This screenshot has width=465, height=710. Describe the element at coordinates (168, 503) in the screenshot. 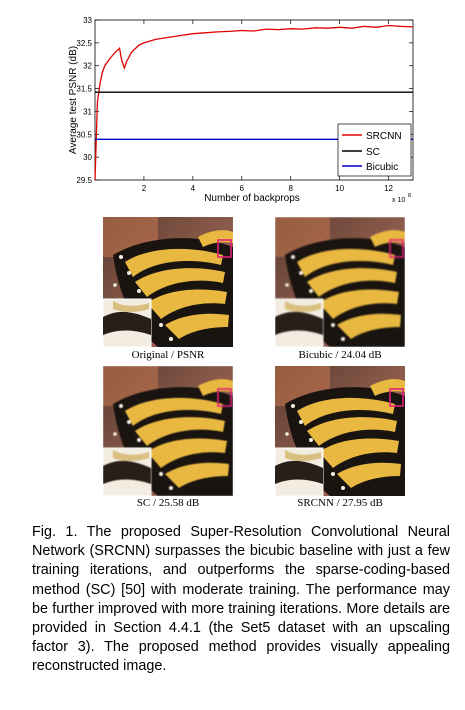

I see `panel-caption-sc: SC / 25.58 dB` at that location.